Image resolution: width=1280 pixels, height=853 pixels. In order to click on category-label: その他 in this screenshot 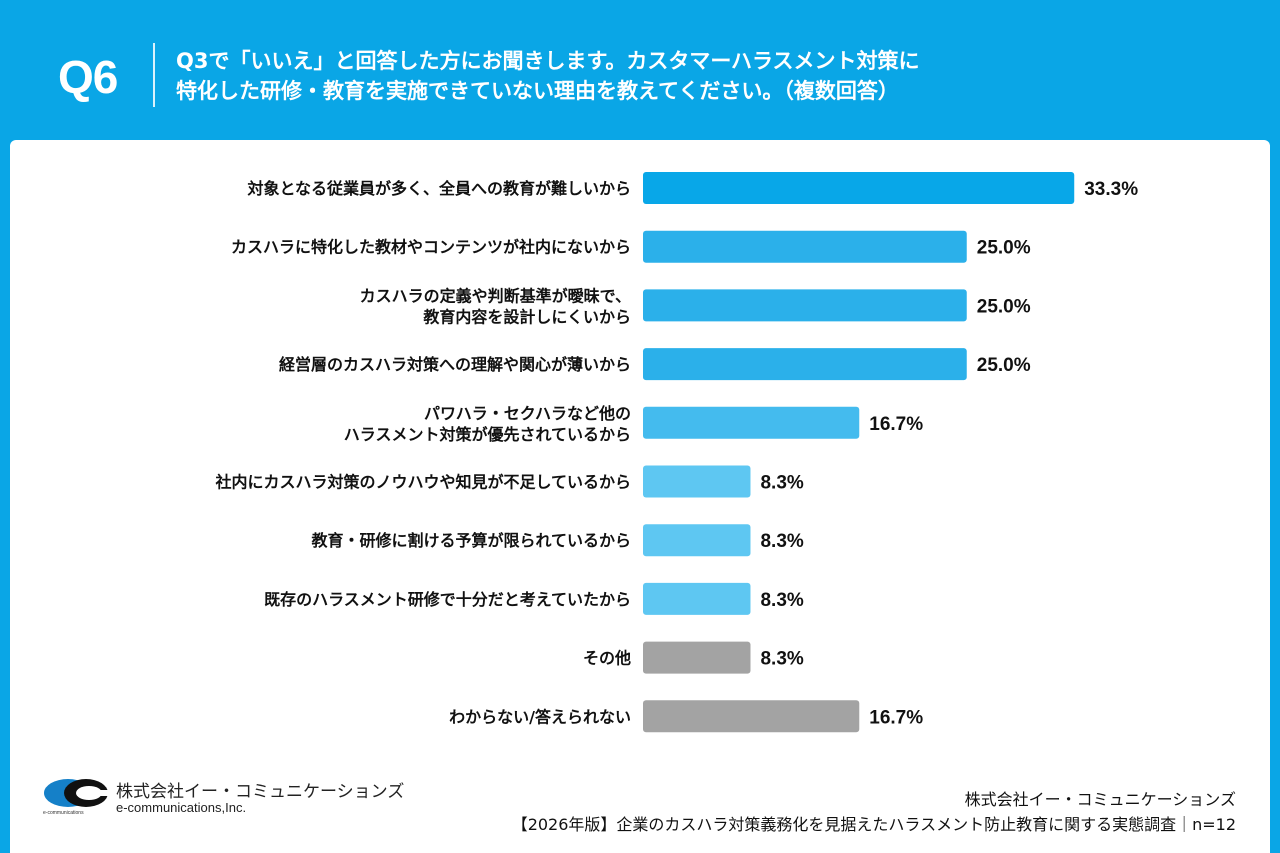, I will do `click(607, 658)`.